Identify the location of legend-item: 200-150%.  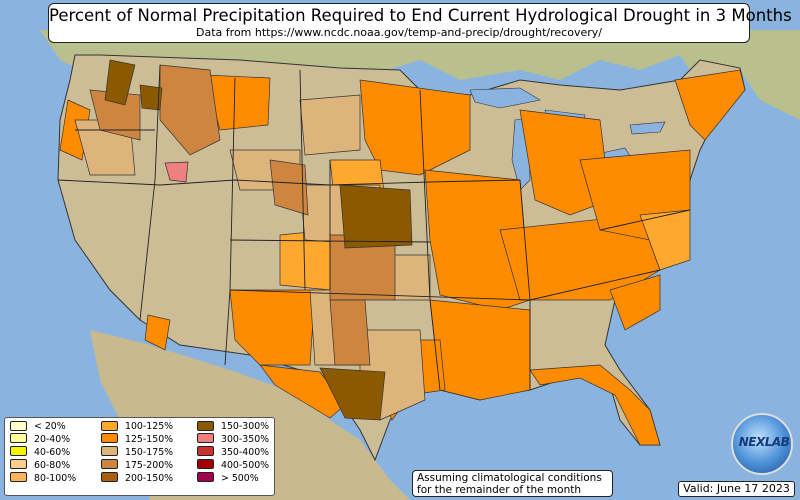
(137, 478).